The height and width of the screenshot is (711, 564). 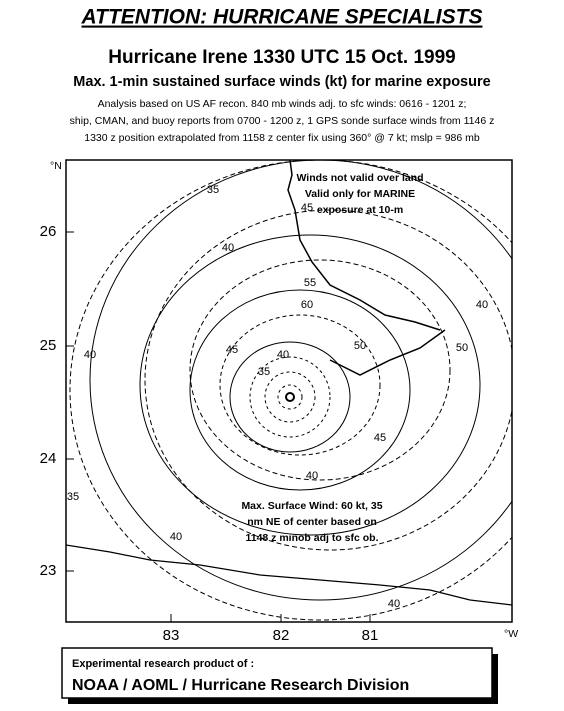 I want to click on land-note: exposure at 10-m, so click(x=360, y=210).